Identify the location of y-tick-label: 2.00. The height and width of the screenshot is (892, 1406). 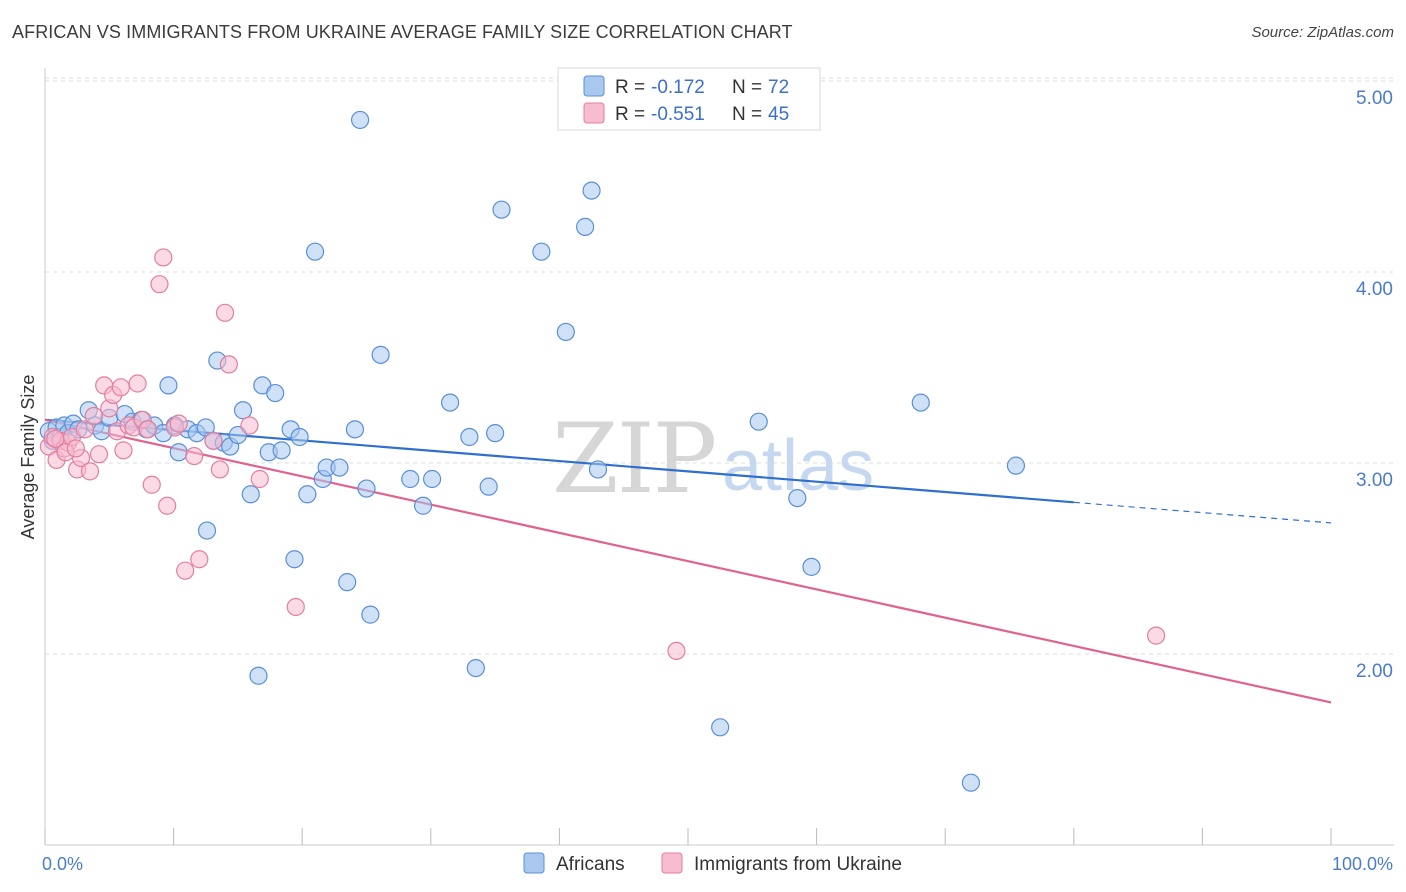
(1374, 671).